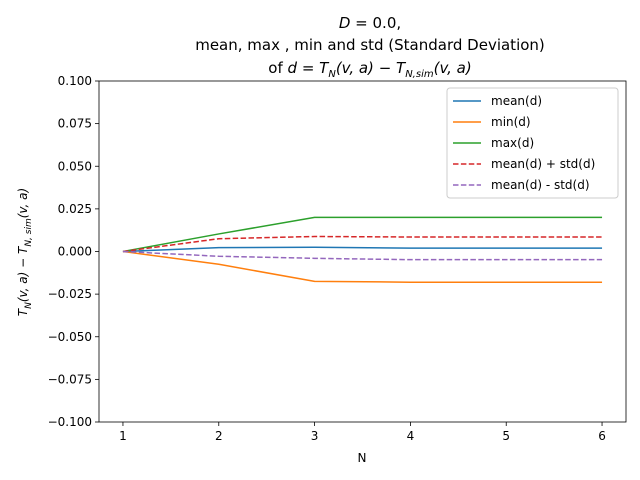 Image resolution: width=640 pixels, height=480 pixels. What do you see at coordinates (75, 209) in the screenshot?
I see `y-tick-label: 0.025` at bounding box center [75, 209].